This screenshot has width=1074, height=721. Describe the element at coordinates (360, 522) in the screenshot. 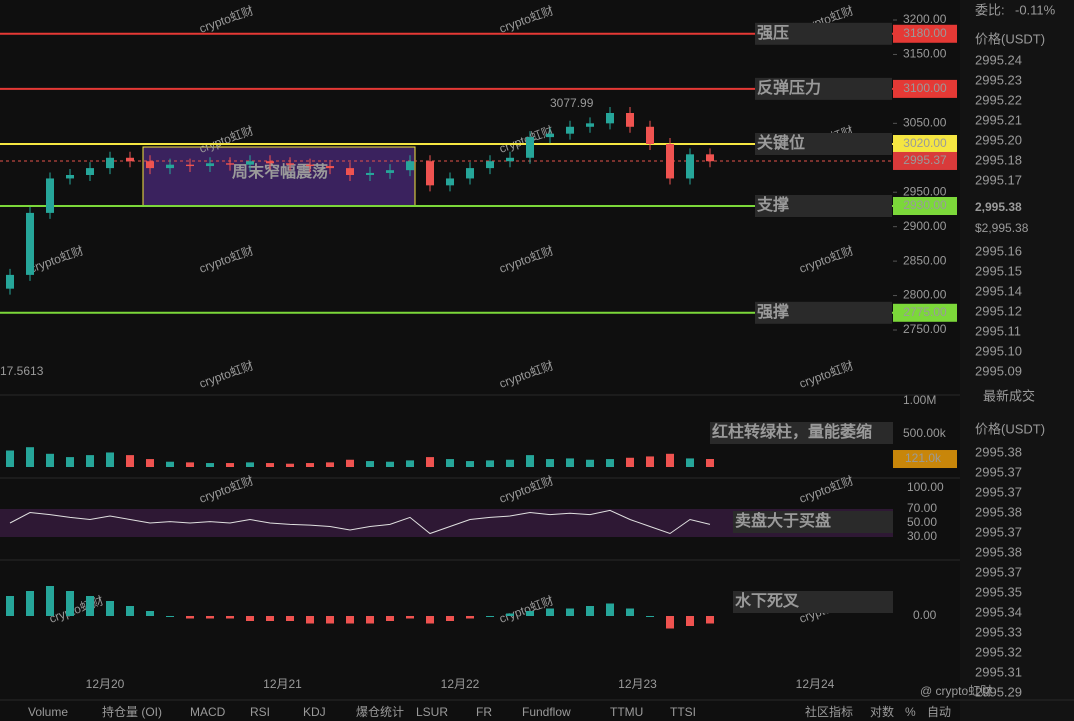

I see `rsi-line` at that location.